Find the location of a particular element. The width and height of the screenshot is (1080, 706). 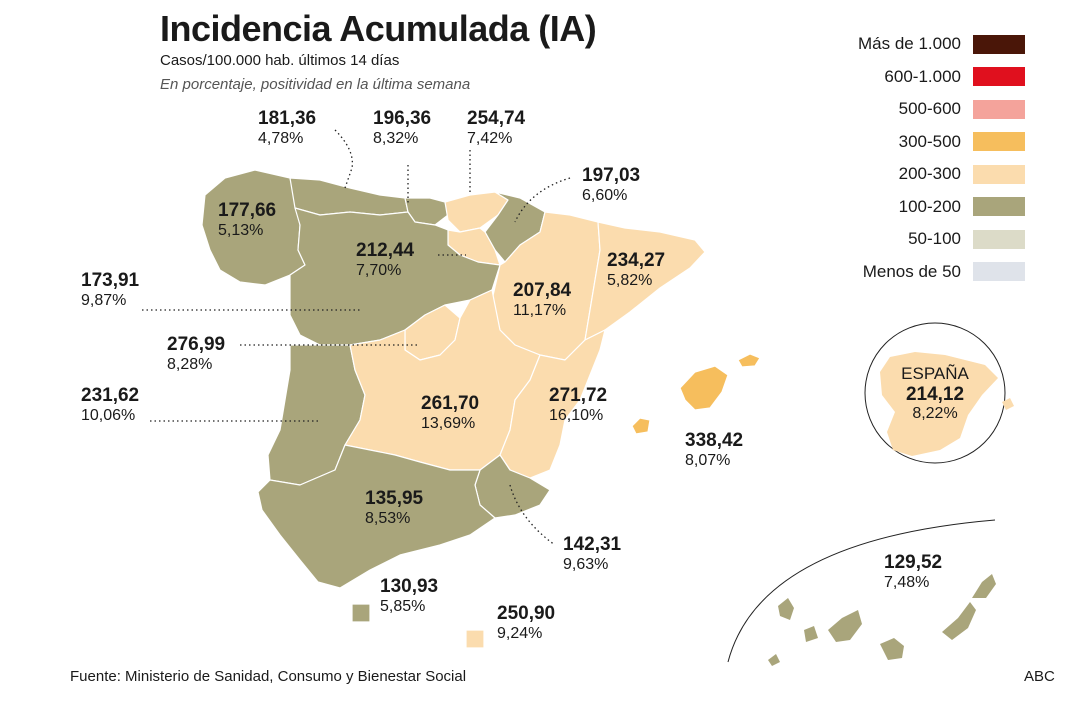

espana-miniature is located at coordinates (939, 404).